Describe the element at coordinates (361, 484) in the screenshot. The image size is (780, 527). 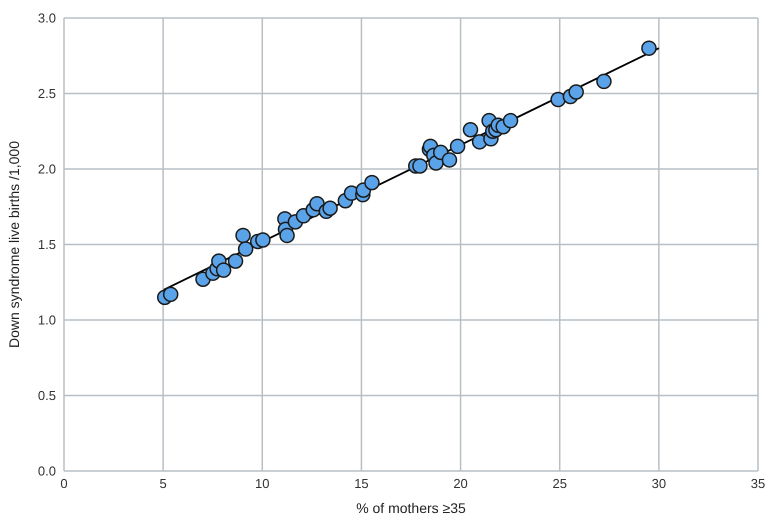
I see `x-tick-label: 15` at that location.